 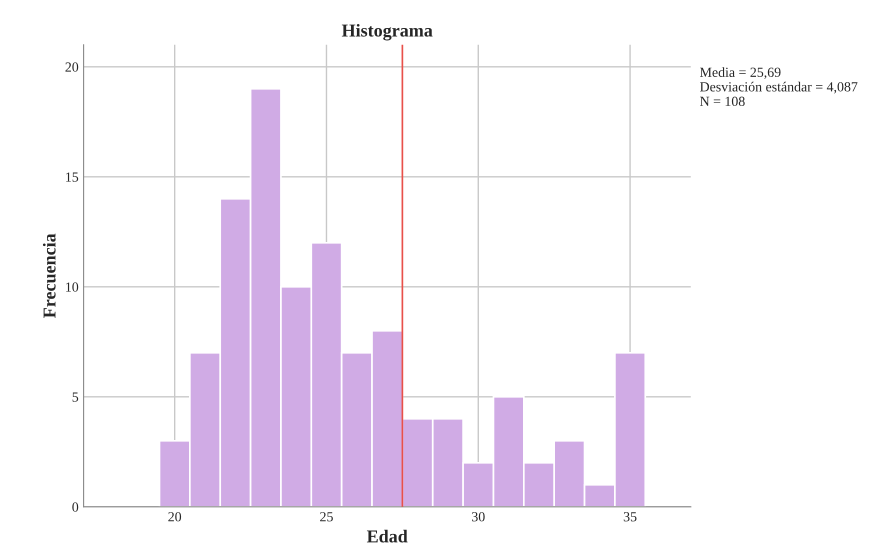 What do you see at coordinates (630, 517) in the screenshot?
I see `x-tick-label: 35` at bounding box center [630, 517].